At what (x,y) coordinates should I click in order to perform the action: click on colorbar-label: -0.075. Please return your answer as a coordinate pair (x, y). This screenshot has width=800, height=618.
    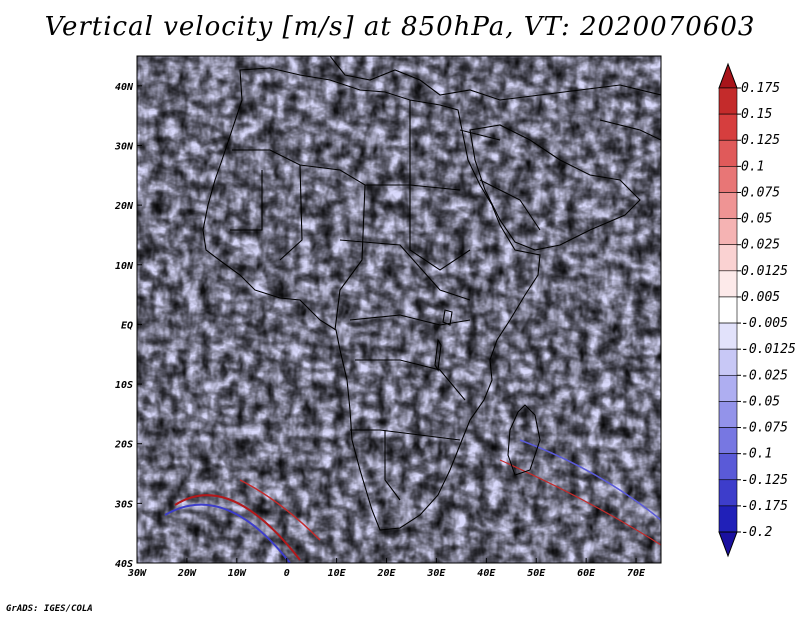
    Looking at the image, I should click on (764, 428).